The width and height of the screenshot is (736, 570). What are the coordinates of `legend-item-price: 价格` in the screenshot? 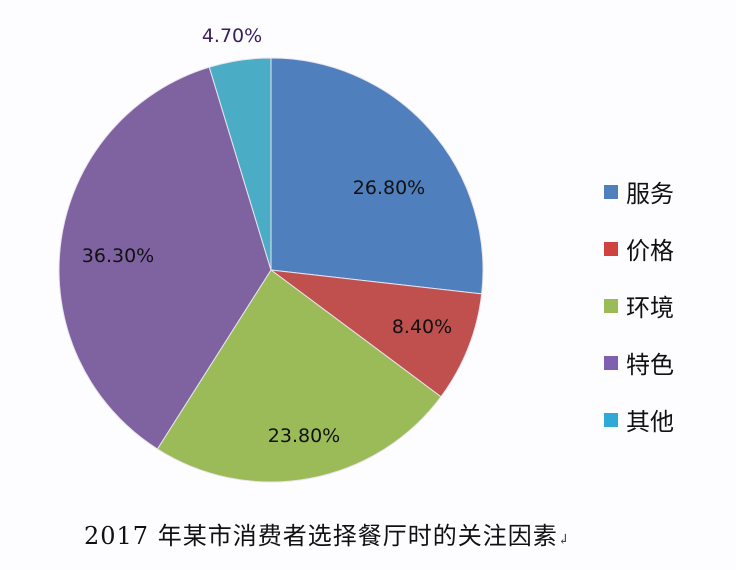 It's located at (639, 248).